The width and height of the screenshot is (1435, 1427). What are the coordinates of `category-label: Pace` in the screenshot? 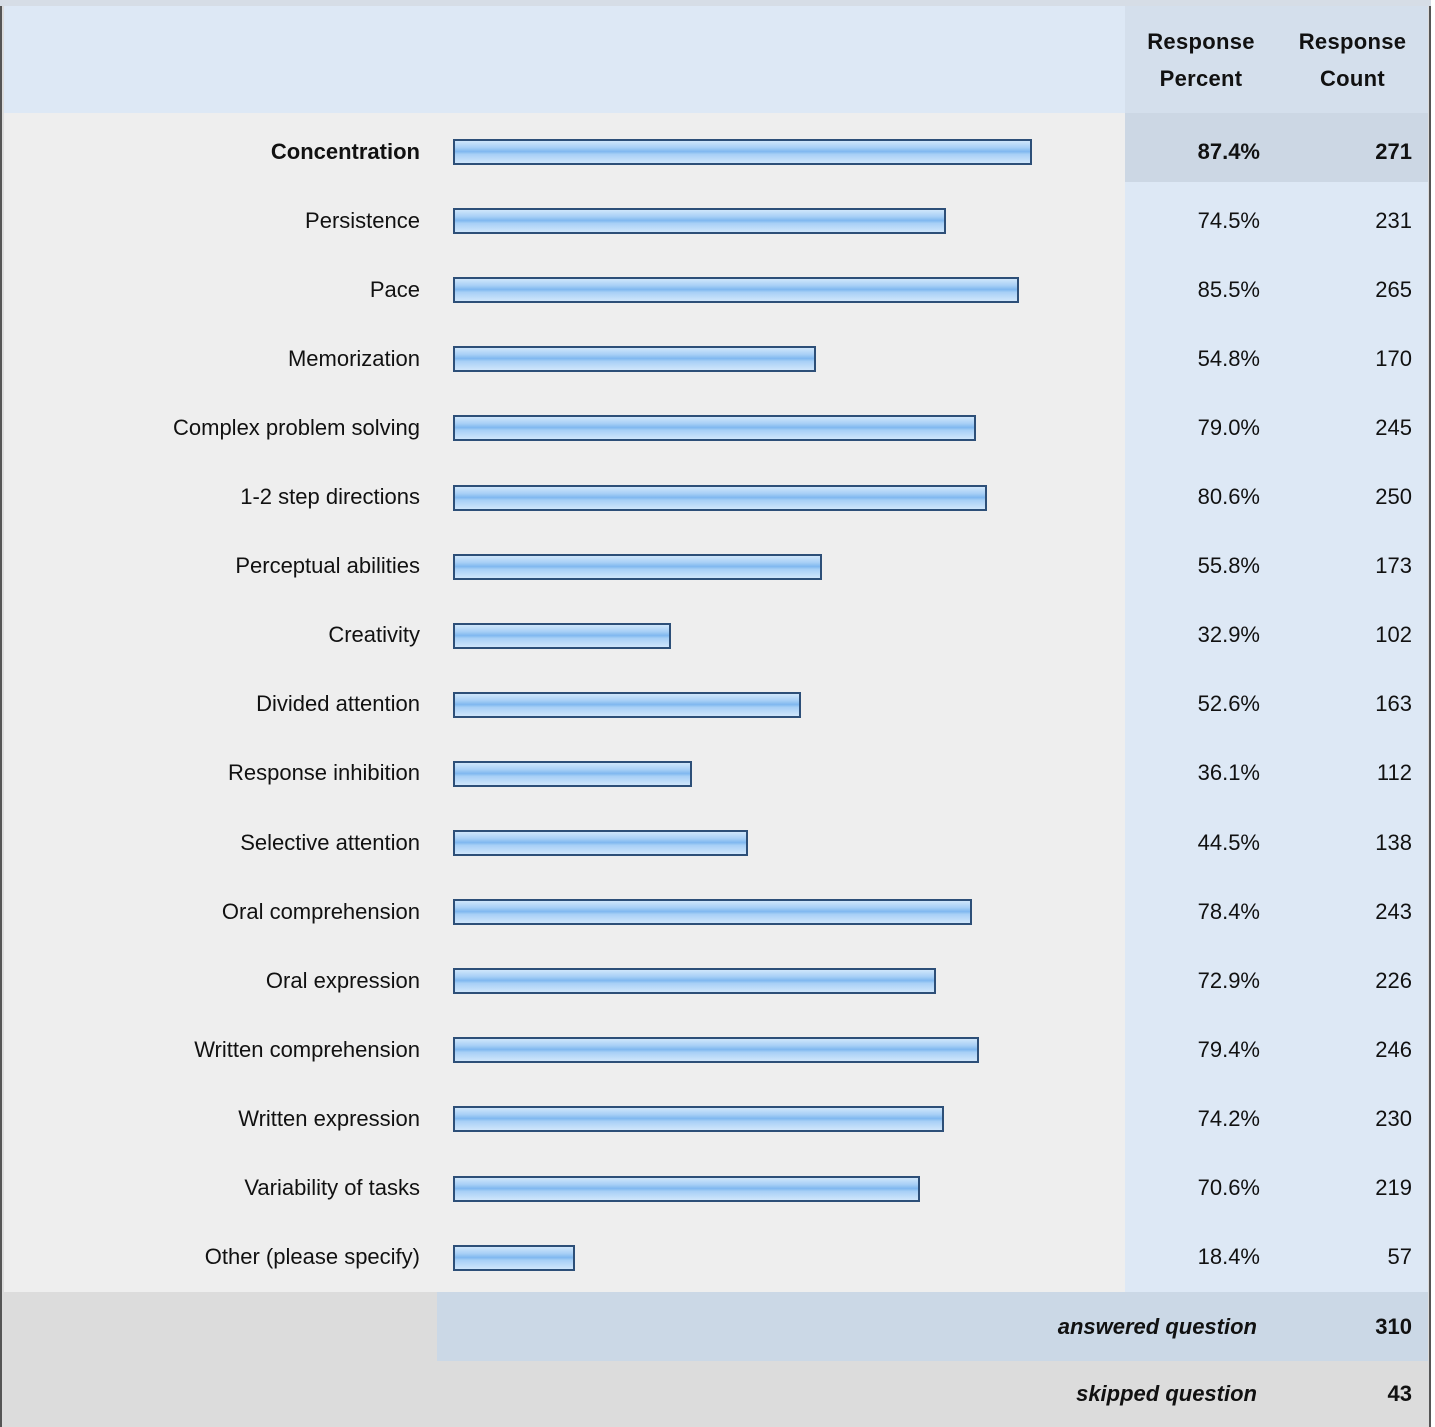 It's located at (394, 289).